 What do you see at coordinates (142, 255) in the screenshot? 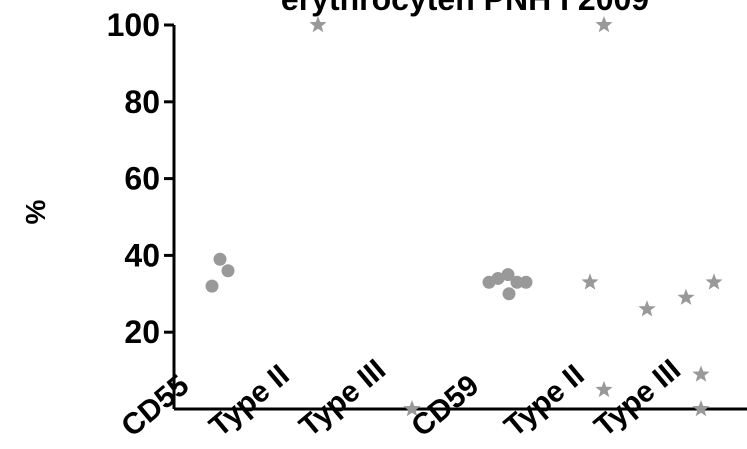
I see `y-tick-label: 40` at bounding box center [142, 255].